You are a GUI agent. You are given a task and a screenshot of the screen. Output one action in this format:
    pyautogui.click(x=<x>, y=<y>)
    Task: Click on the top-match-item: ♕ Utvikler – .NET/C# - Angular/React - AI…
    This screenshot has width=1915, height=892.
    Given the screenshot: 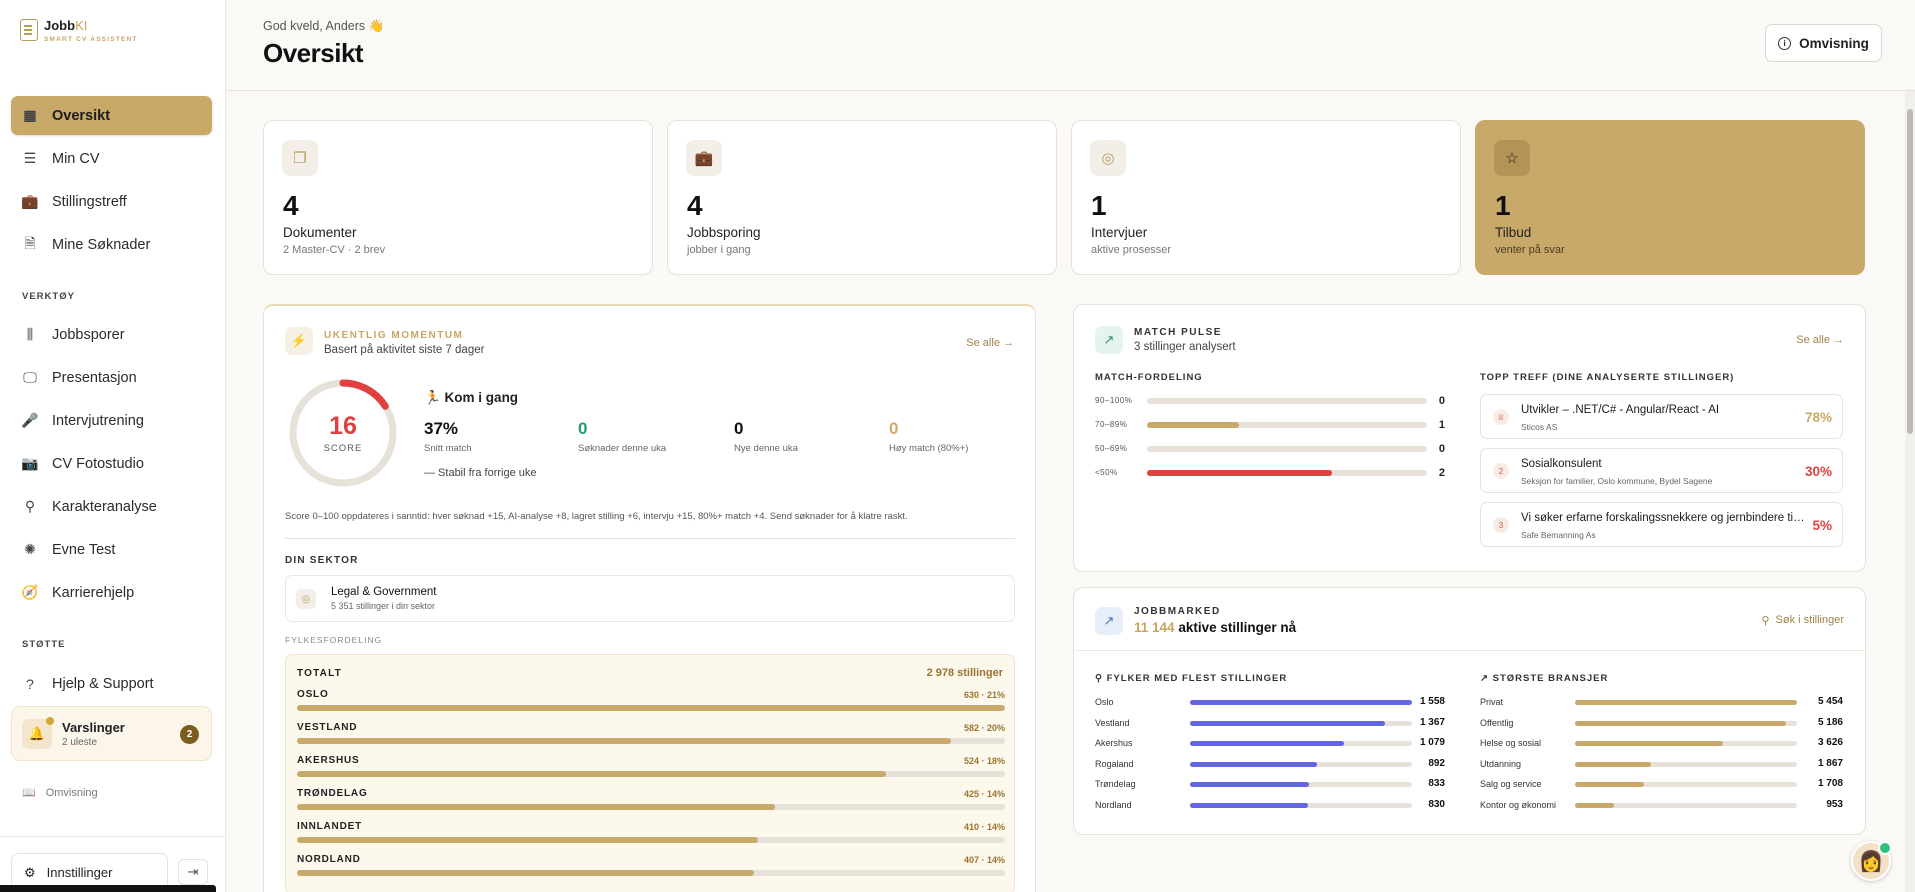 What is the action you would take?
    pyautogui.click(x=1661, y=416)
    